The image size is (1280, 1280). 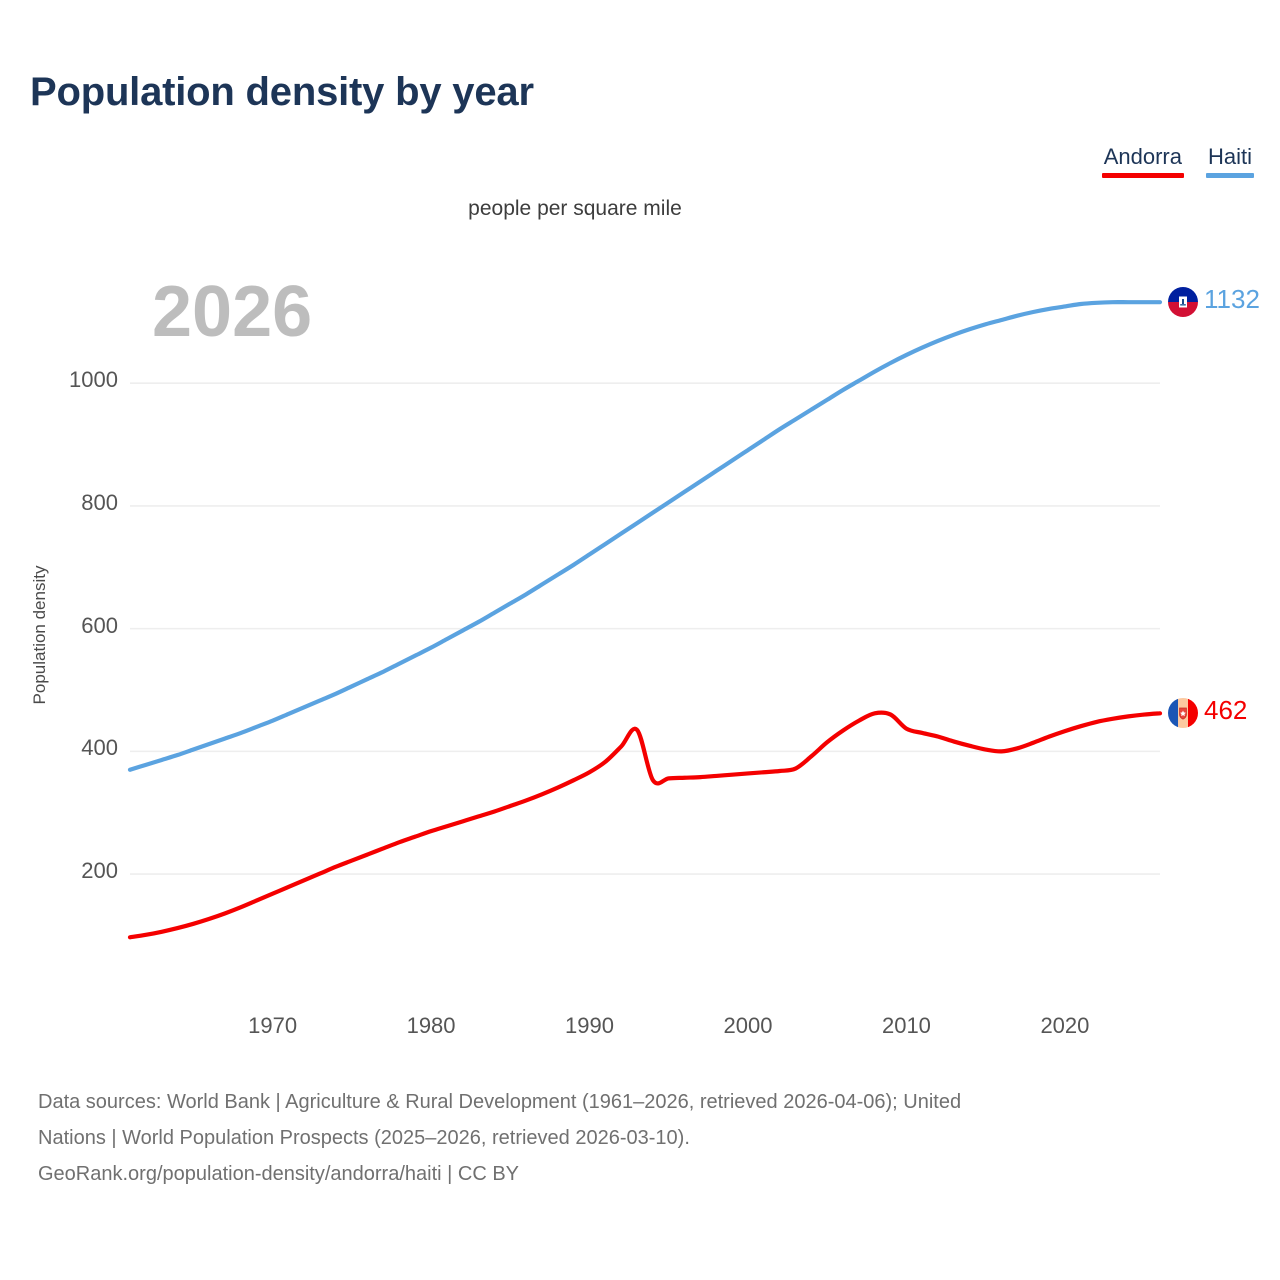 What do you see at coordinates (645, 825) in the screenshot?
I see `series-line-andorra` at bounding box center [645, 825].